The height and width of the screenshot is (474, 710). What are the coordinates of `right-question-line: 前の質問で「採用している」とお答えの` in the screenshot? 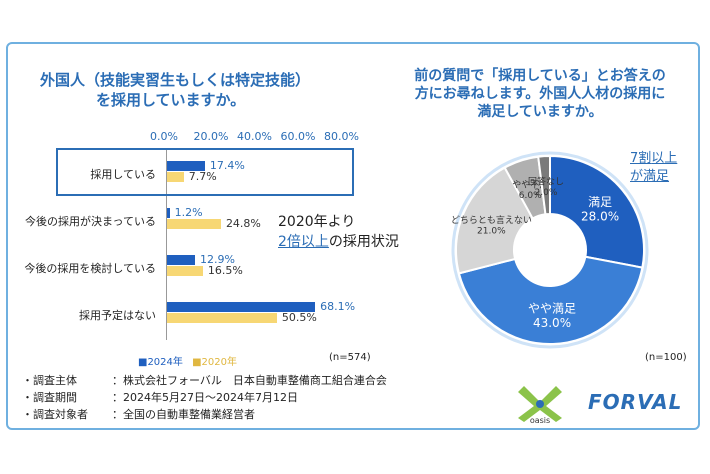 It's located at (540, 76).